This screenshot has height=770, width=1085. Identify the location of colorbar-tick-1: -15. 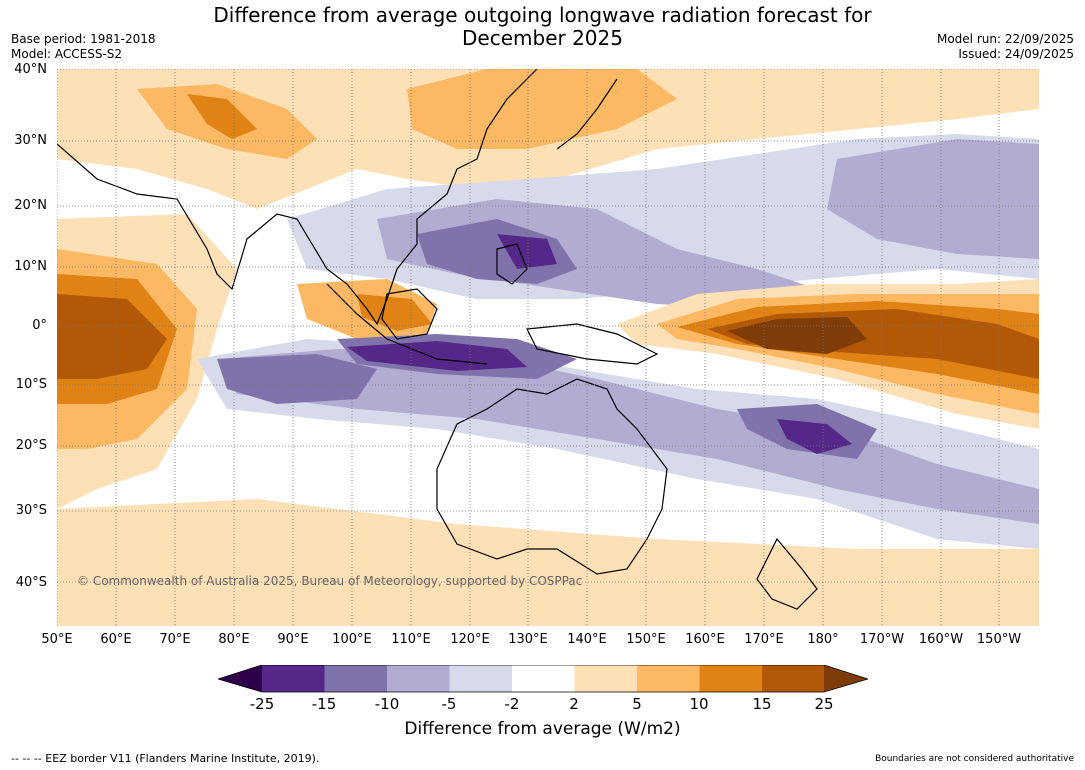
(324, 704).